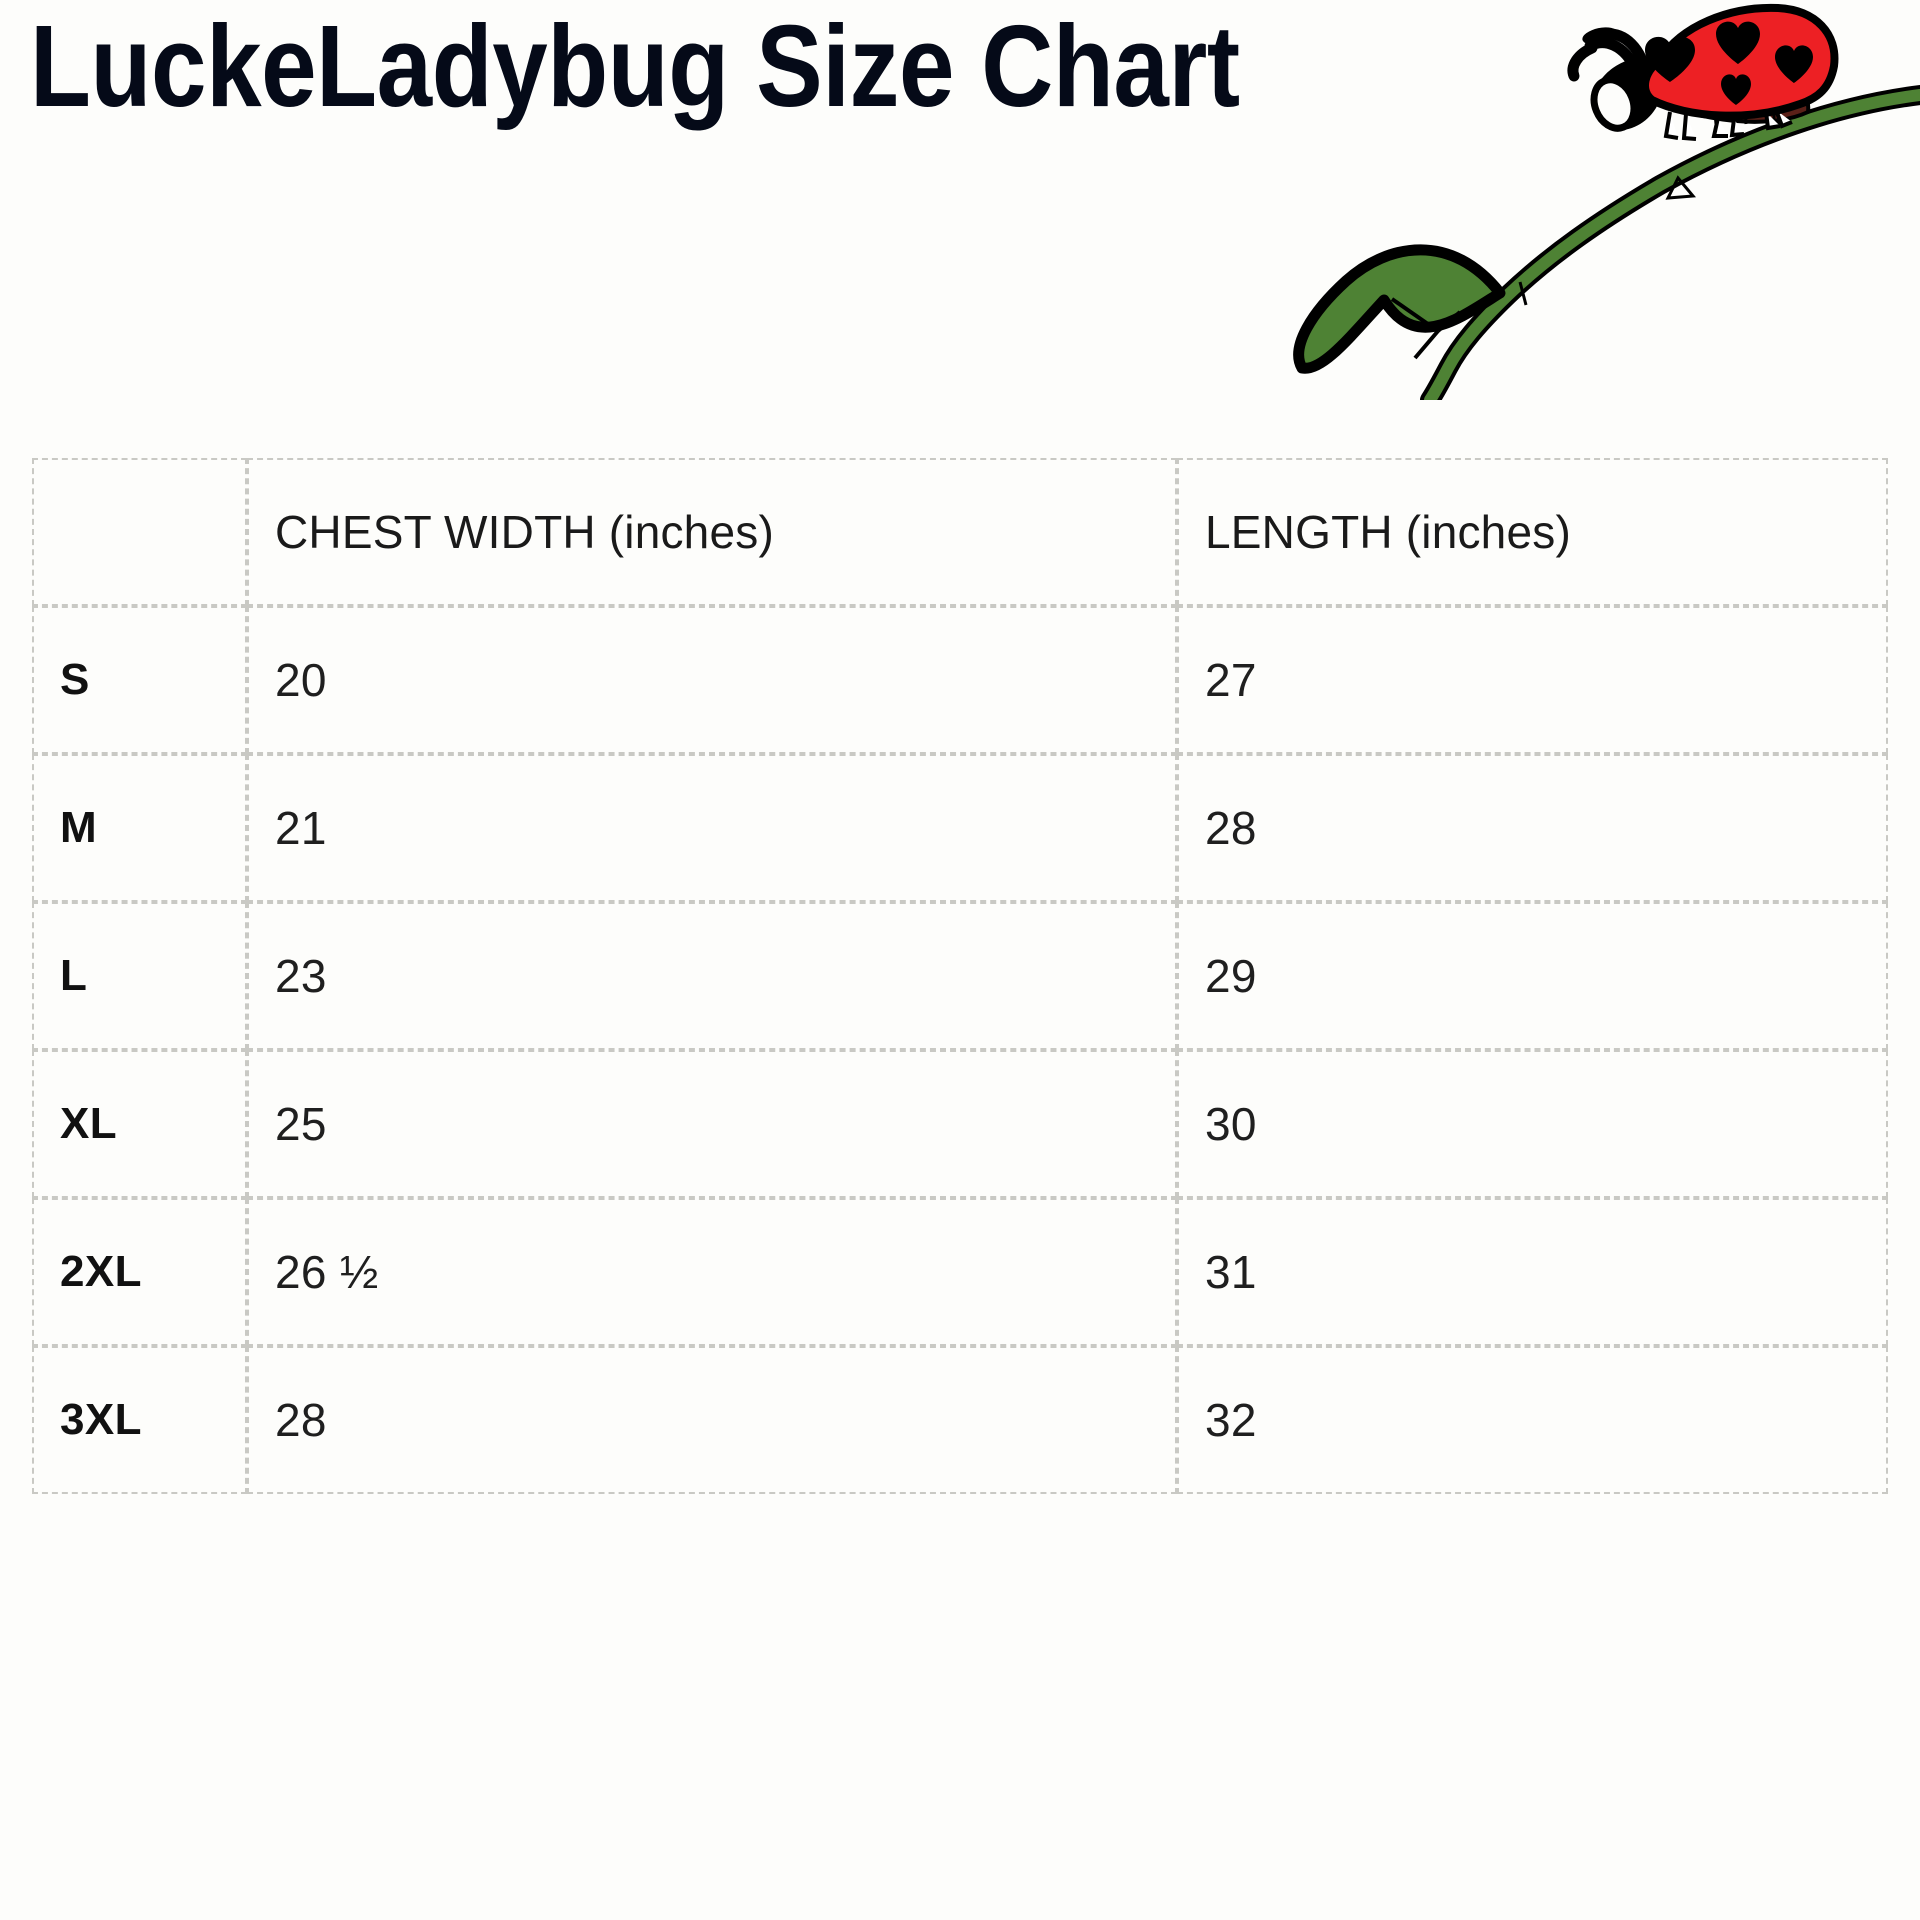 This screenshot has height=1920, width=1920. I want to click on column-header-size, so click(139, 532).